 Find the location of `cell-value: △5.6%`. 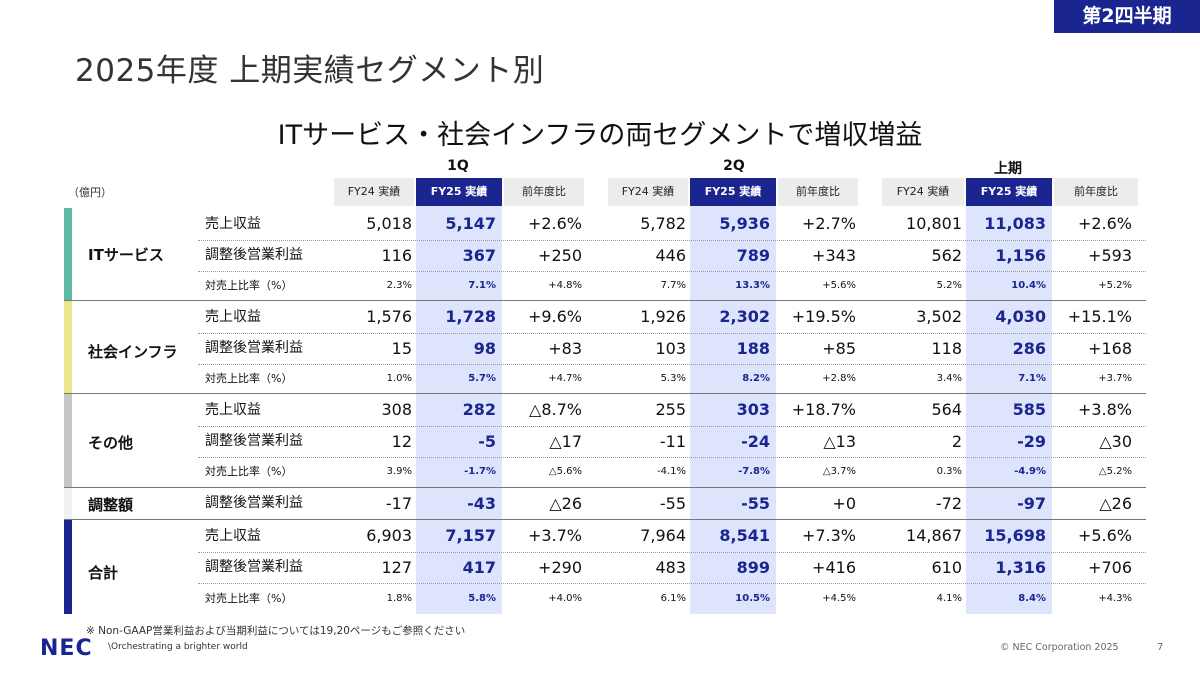

cell-value: △5.6% is located at coordinates (565, 471).